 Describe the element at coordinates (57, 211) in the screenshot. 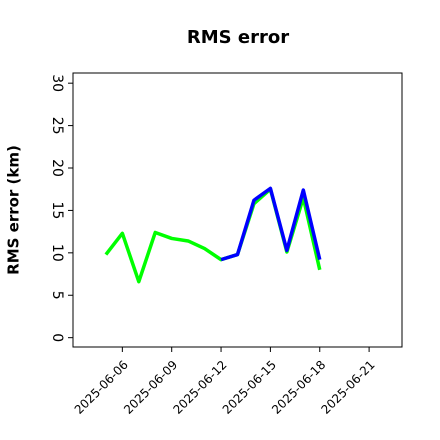

I see `y-tick-label: 15` at that location.